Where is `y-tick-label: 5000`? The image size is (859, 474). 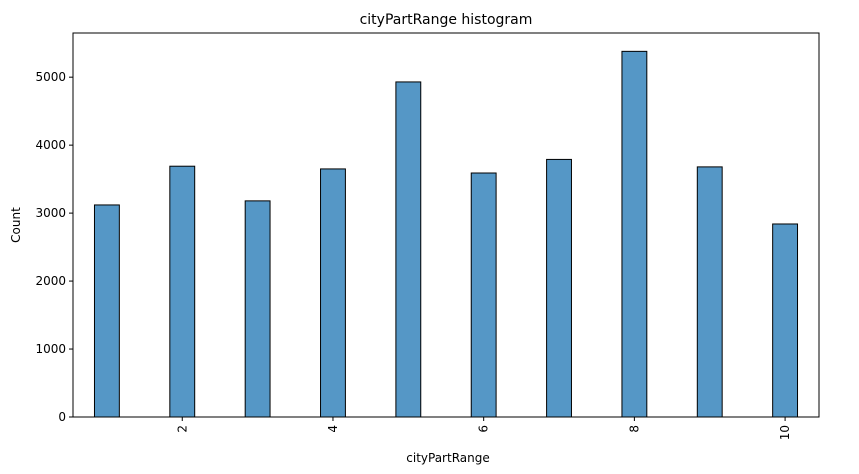
y-tick-label: 5000 is located at coordinates (50, 77).